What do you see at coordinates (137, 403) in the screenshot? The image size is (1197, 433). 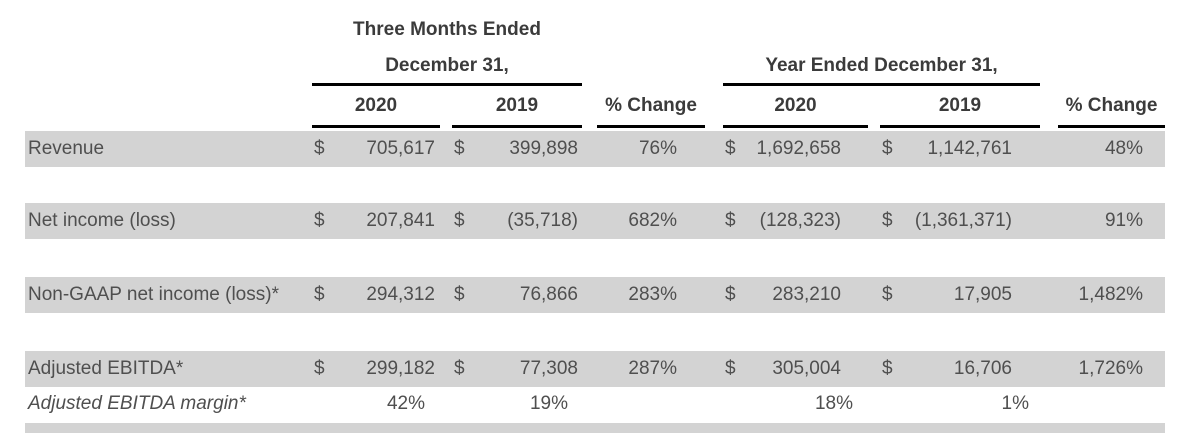 I see `row-label: Adjusted EBITDA margin*` at bounding box center [137, 403].